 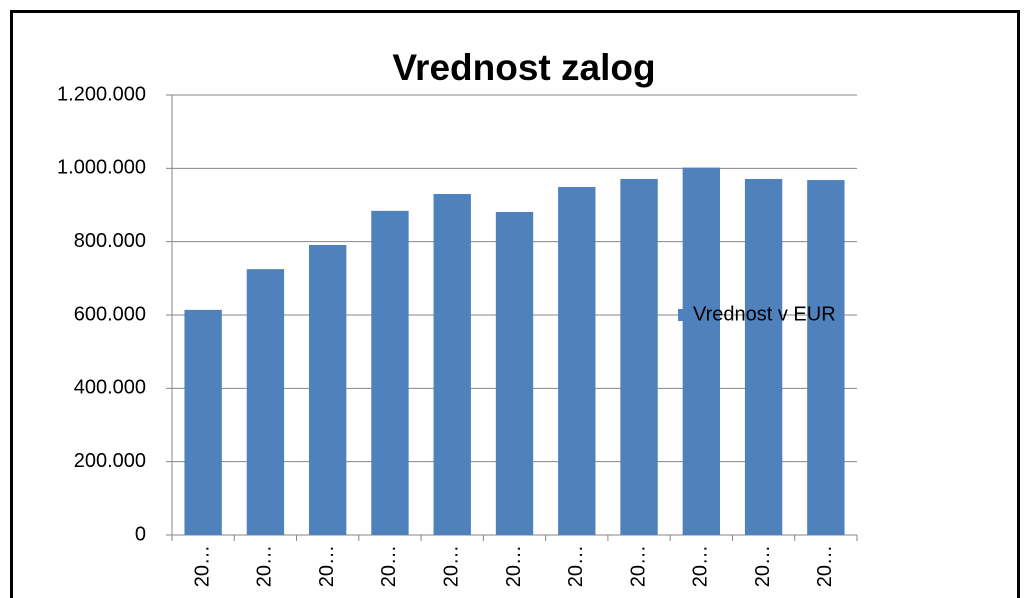 What do you see at coordinates (110, 461) in the screenshot?
I see `y-tick-label: 200.000` at bounding box center [110, 461].